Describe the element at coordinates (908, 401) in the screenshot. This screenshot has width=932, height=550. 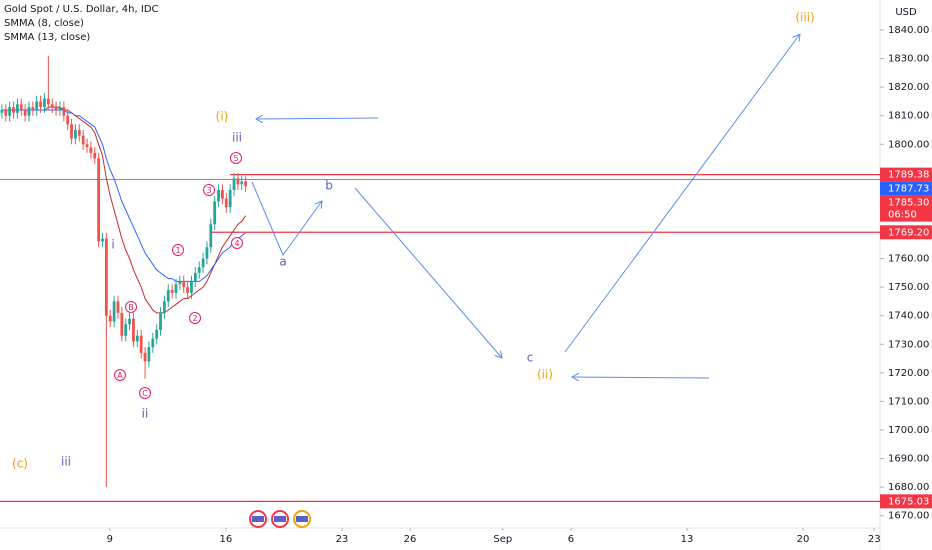
I see `y-tick-label: 1710.00` at that location.